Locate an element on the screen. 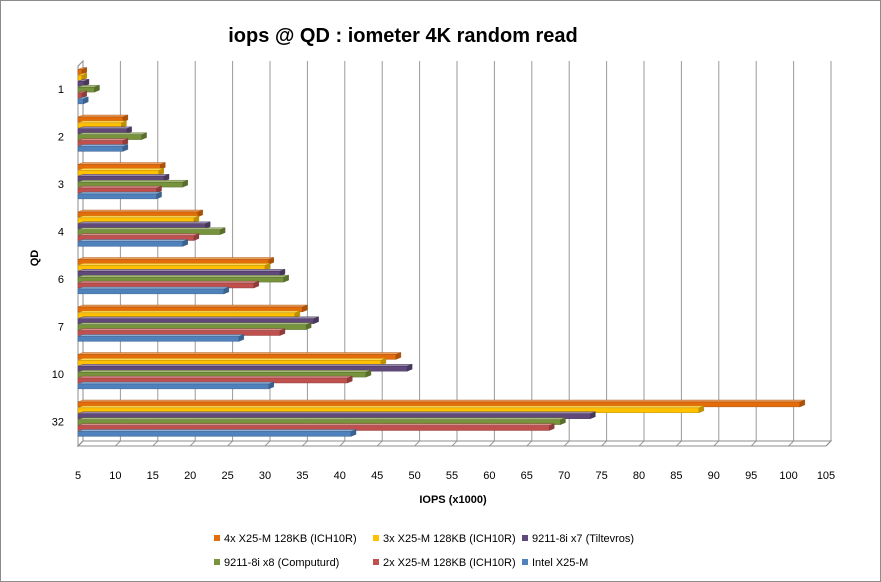  x-tick-label: 65 is located at coordinates (527, 476).